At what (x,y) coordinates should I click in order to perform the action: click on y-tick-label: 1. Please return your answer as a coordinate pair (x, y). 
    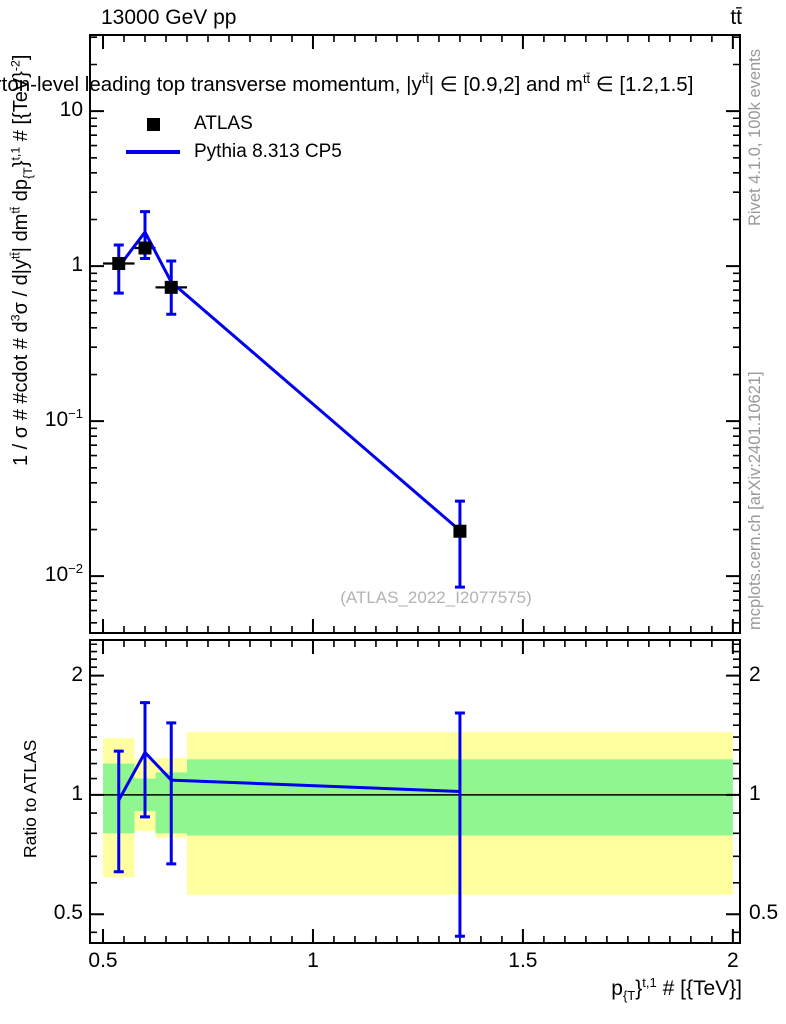
    Looking at the image, I should click on (77, 265).